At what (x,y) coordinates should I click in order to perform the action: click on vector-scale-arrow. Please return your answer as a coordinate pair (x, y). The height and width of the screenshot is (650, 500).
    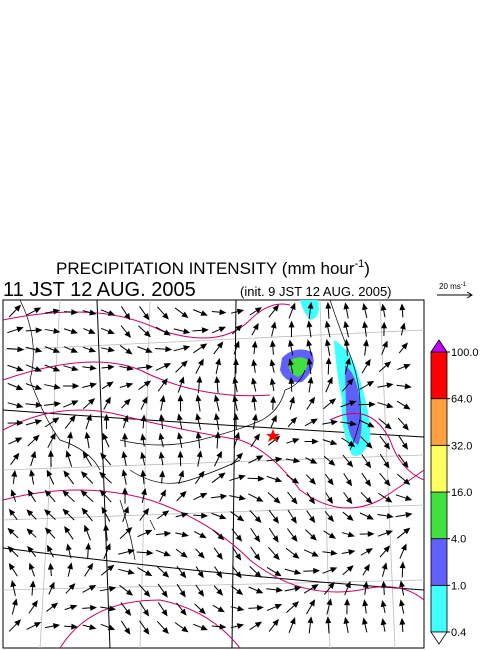
    Looking at the image, I should click on (455, 295).